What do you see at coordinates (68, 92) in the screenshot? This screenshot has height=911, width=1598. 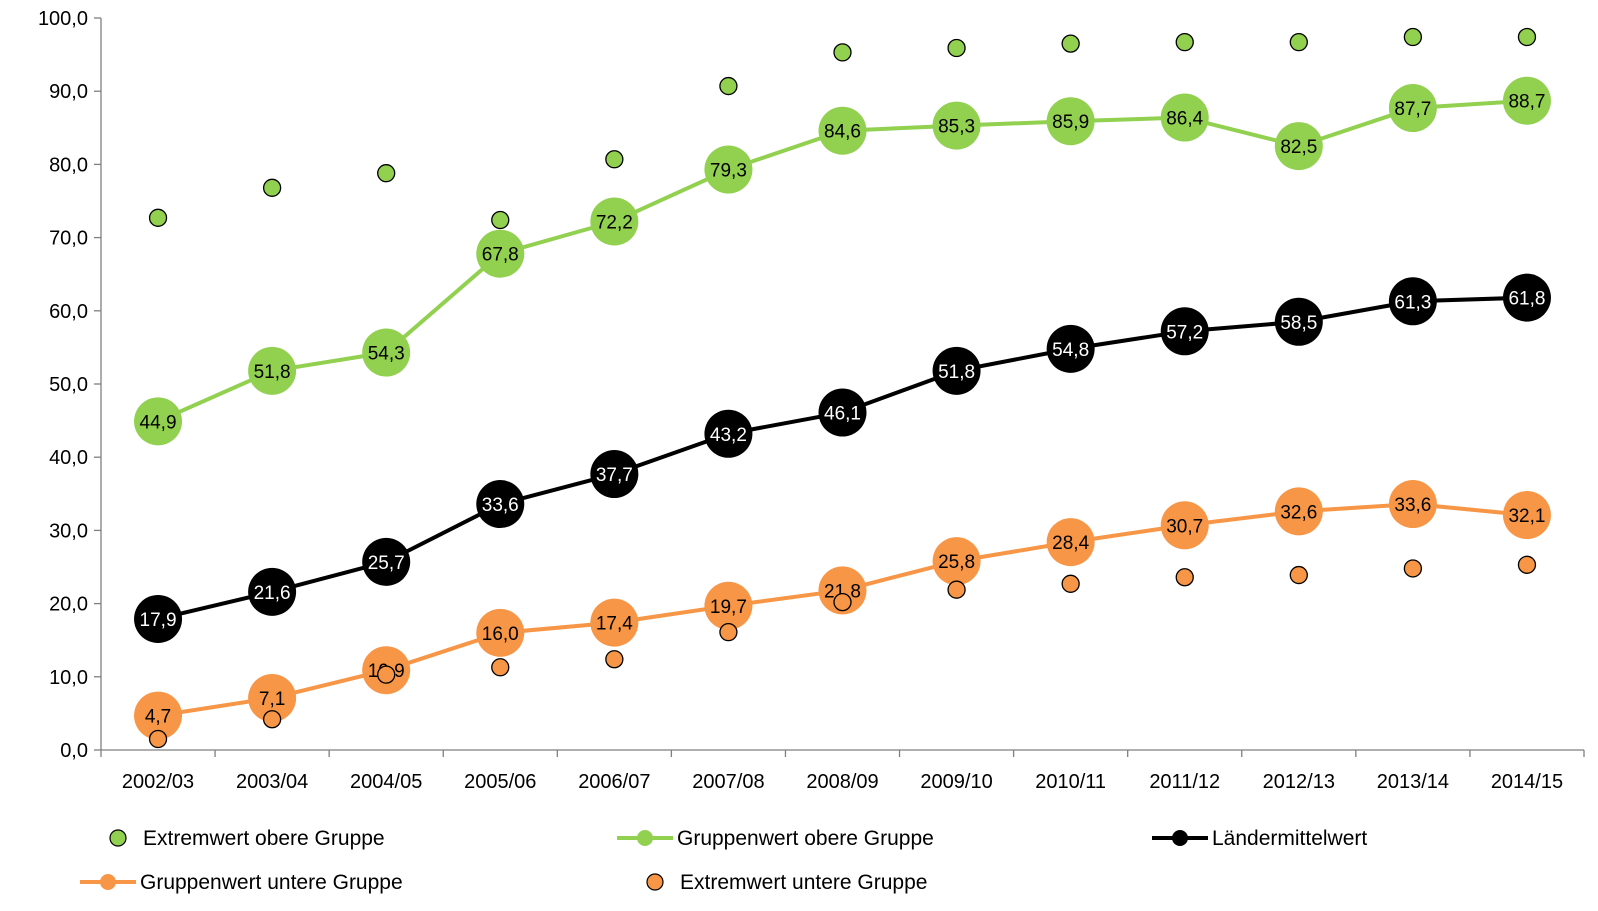 I see `y-tick-label: 90,0` at bounding box center [68, 92].